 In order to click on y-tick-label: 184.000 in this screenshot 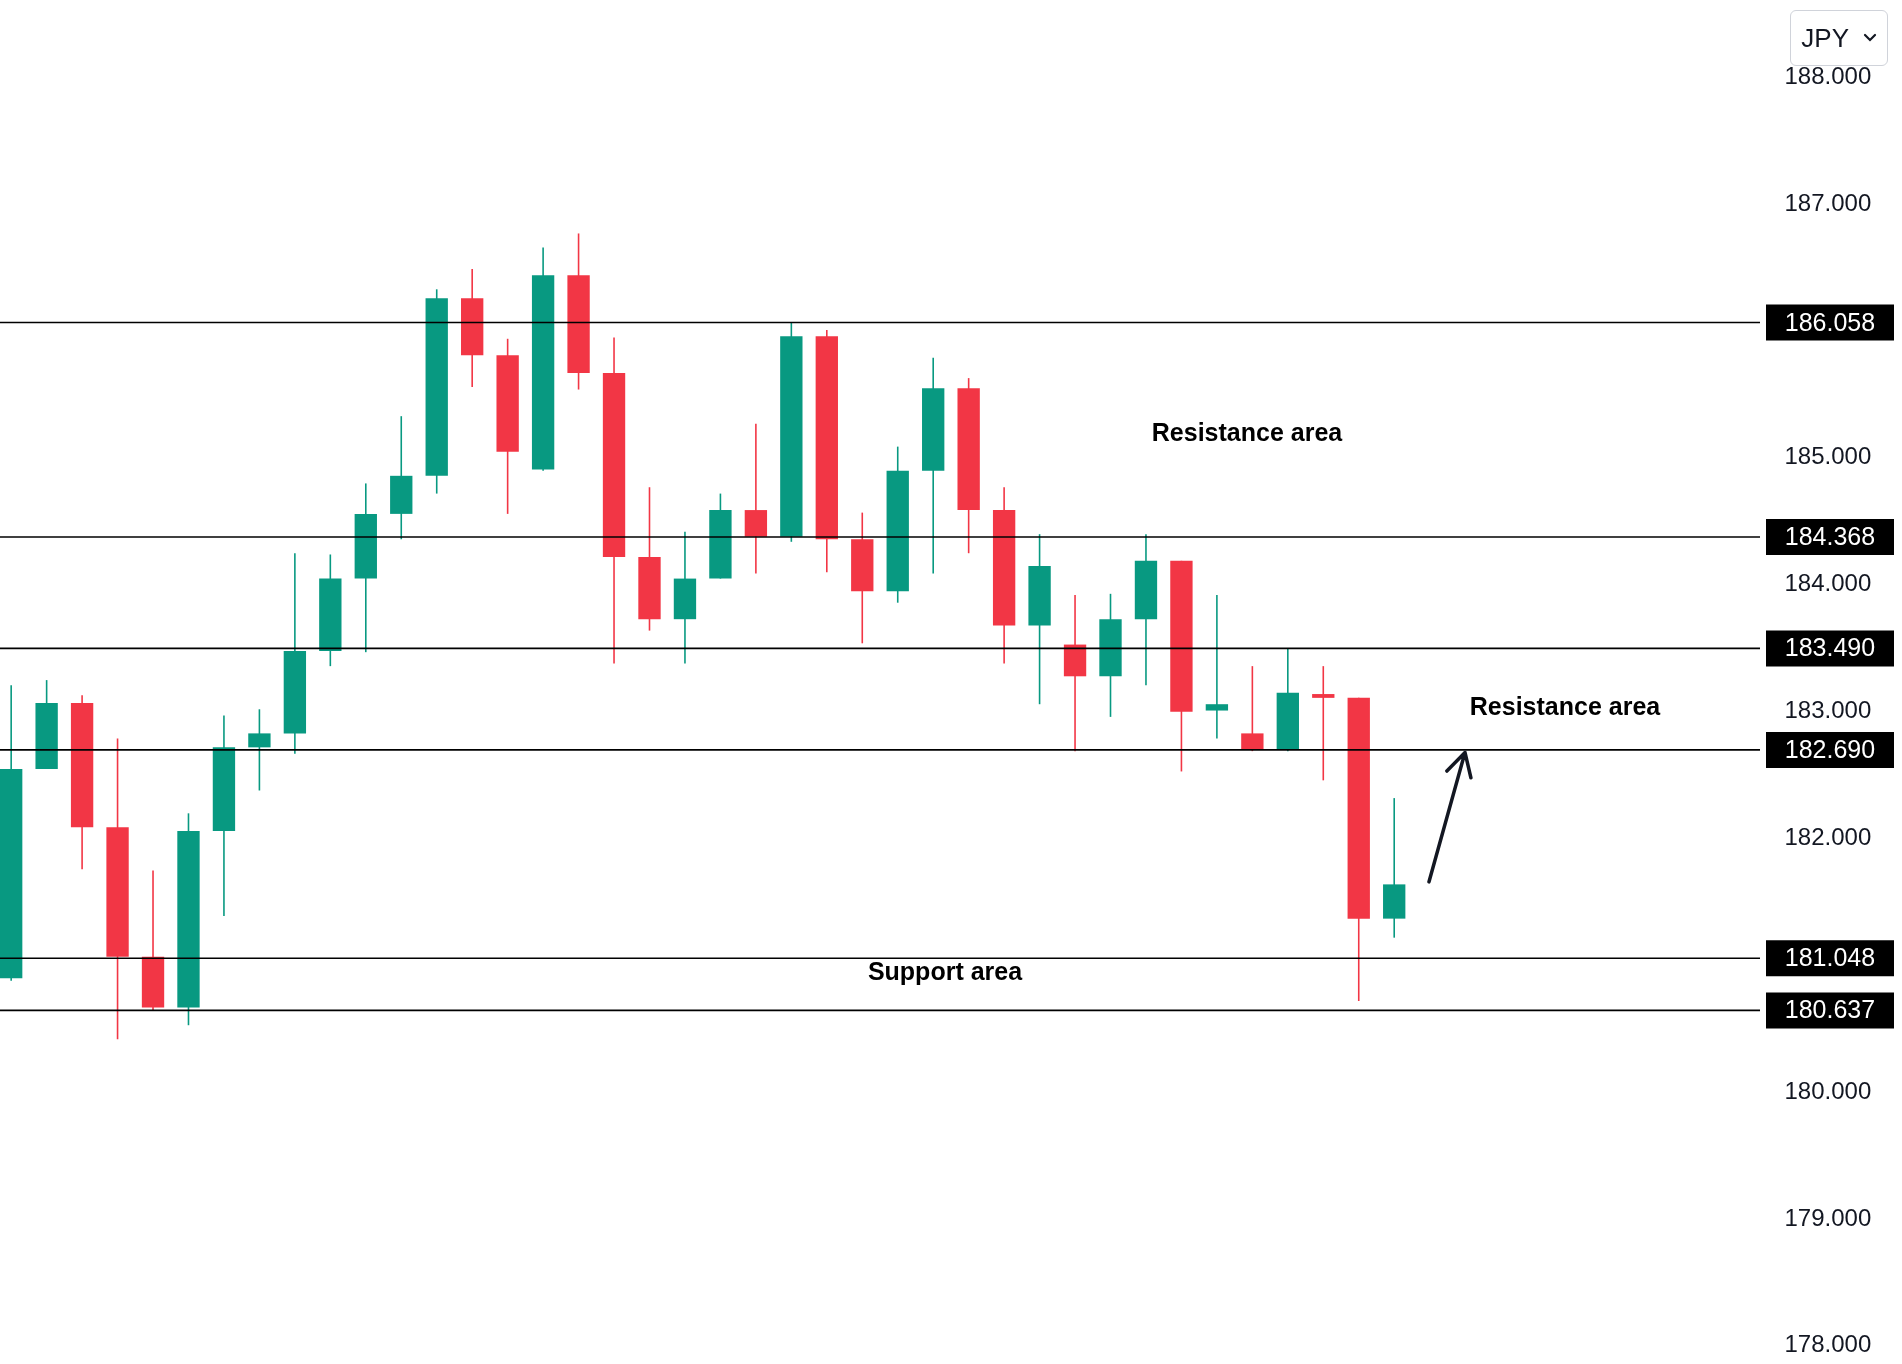, I will do `click(1828, 583)`.